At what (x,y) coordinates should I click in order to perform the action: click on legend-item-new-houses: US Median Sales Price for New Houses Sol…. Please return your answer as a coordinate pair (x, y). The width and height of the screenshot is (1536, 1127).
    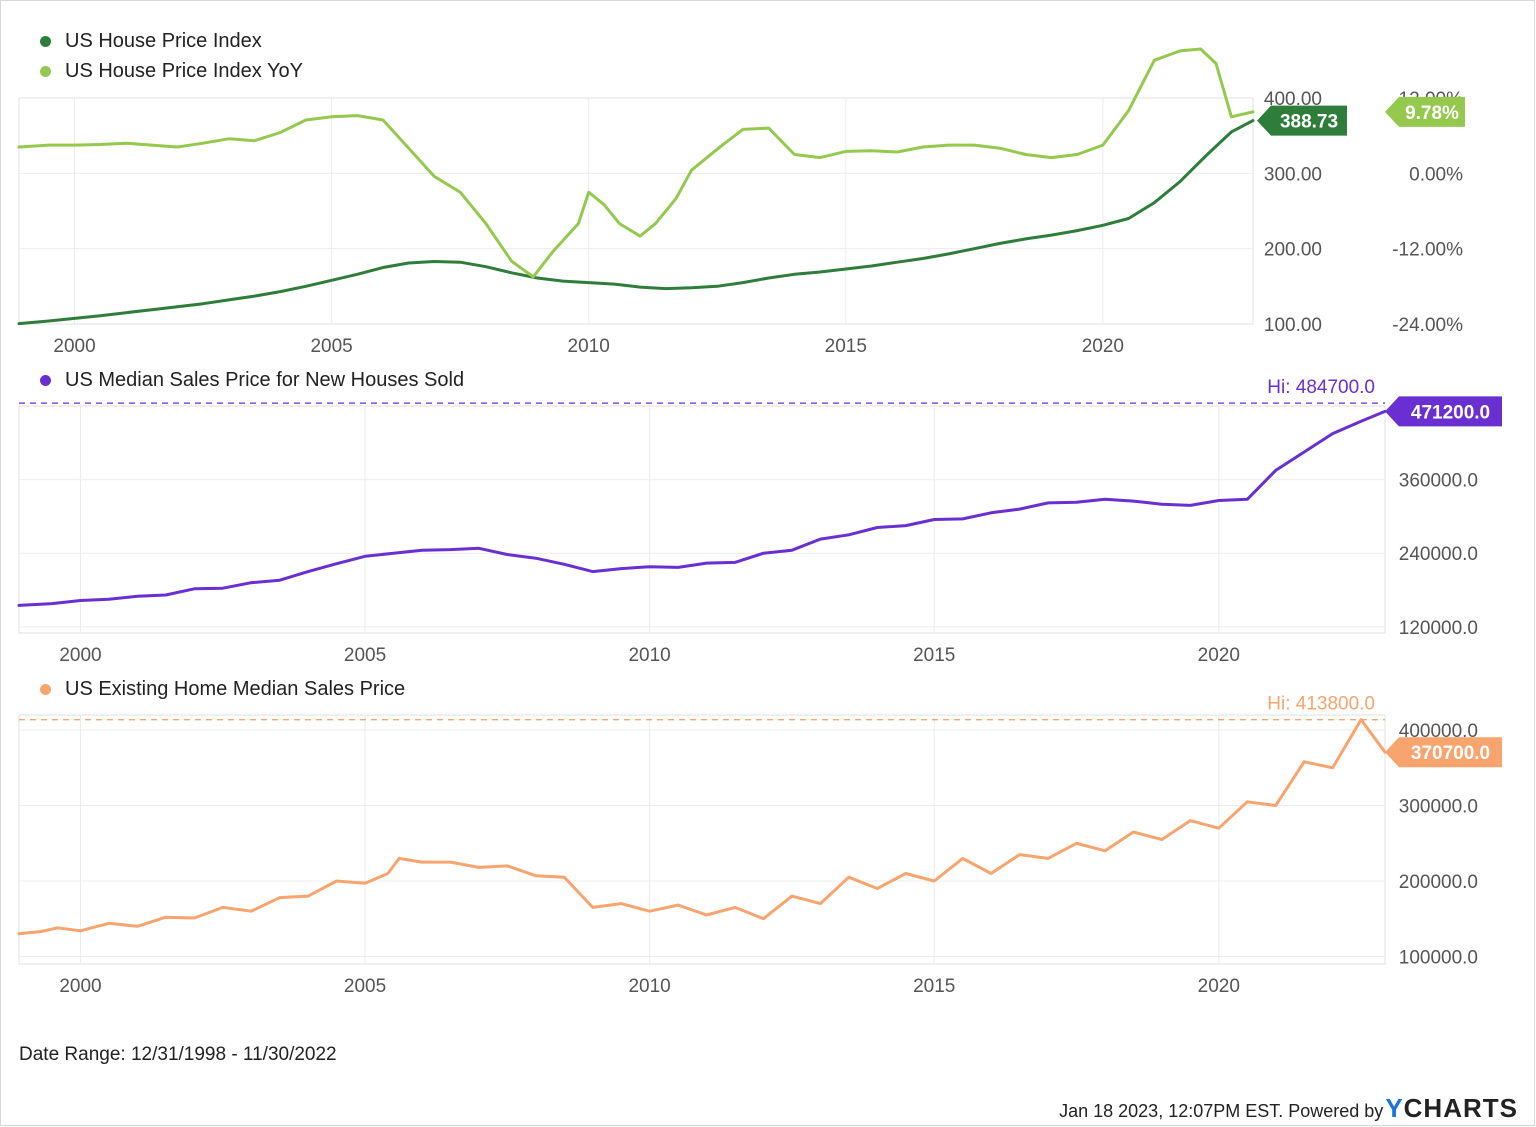
    Looking at the image, I should click on (252, 380).